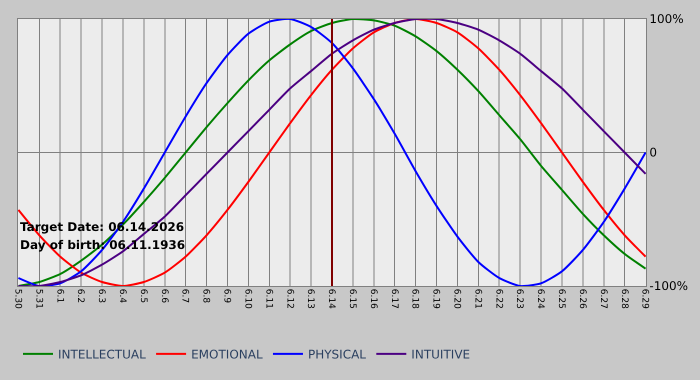 The width and height of the screenshot is (700, 380). Describe the element at coordinates (561, 298) in the screenshot. I see `x-tick-label: 6.25` at that location.